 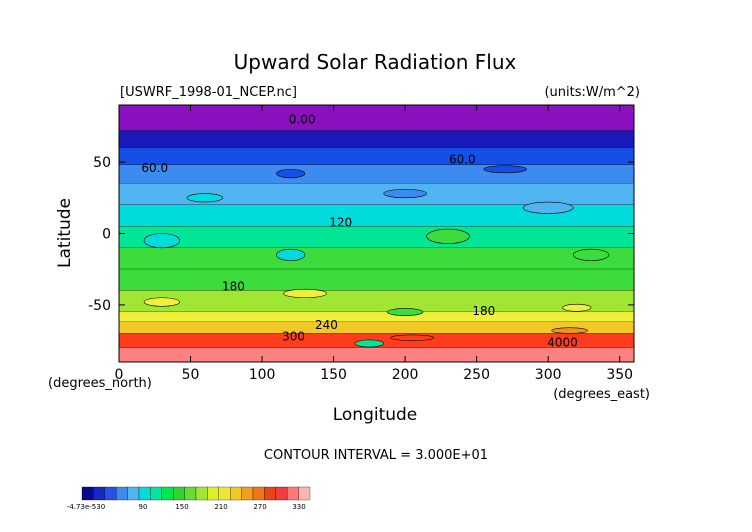 I want to click on colorbar-labels: -4.73e-530 90 150 210 270 330, so click(x=186, y=507).